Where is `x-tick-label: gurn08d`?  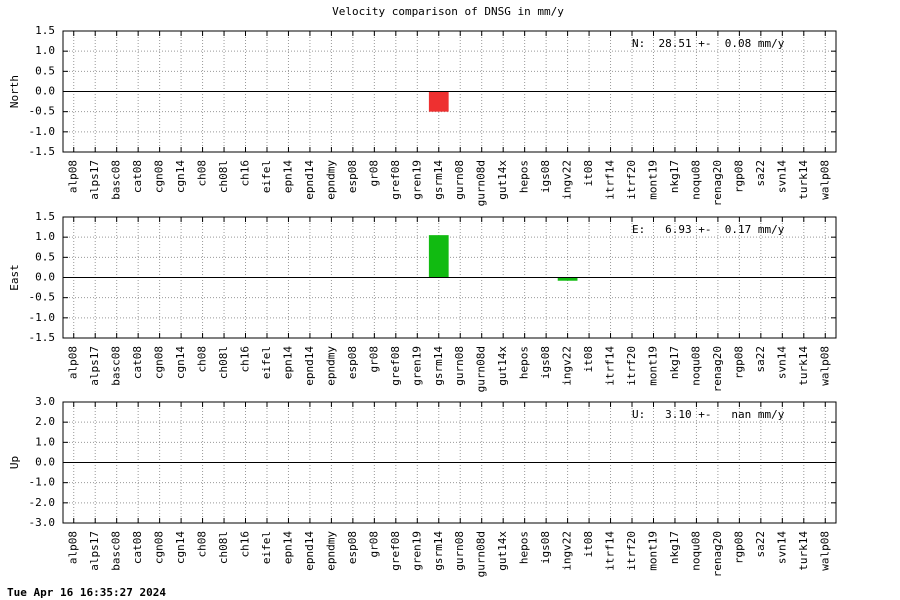 x-tick-label: gurn08d is located at coordinates (481, 183).